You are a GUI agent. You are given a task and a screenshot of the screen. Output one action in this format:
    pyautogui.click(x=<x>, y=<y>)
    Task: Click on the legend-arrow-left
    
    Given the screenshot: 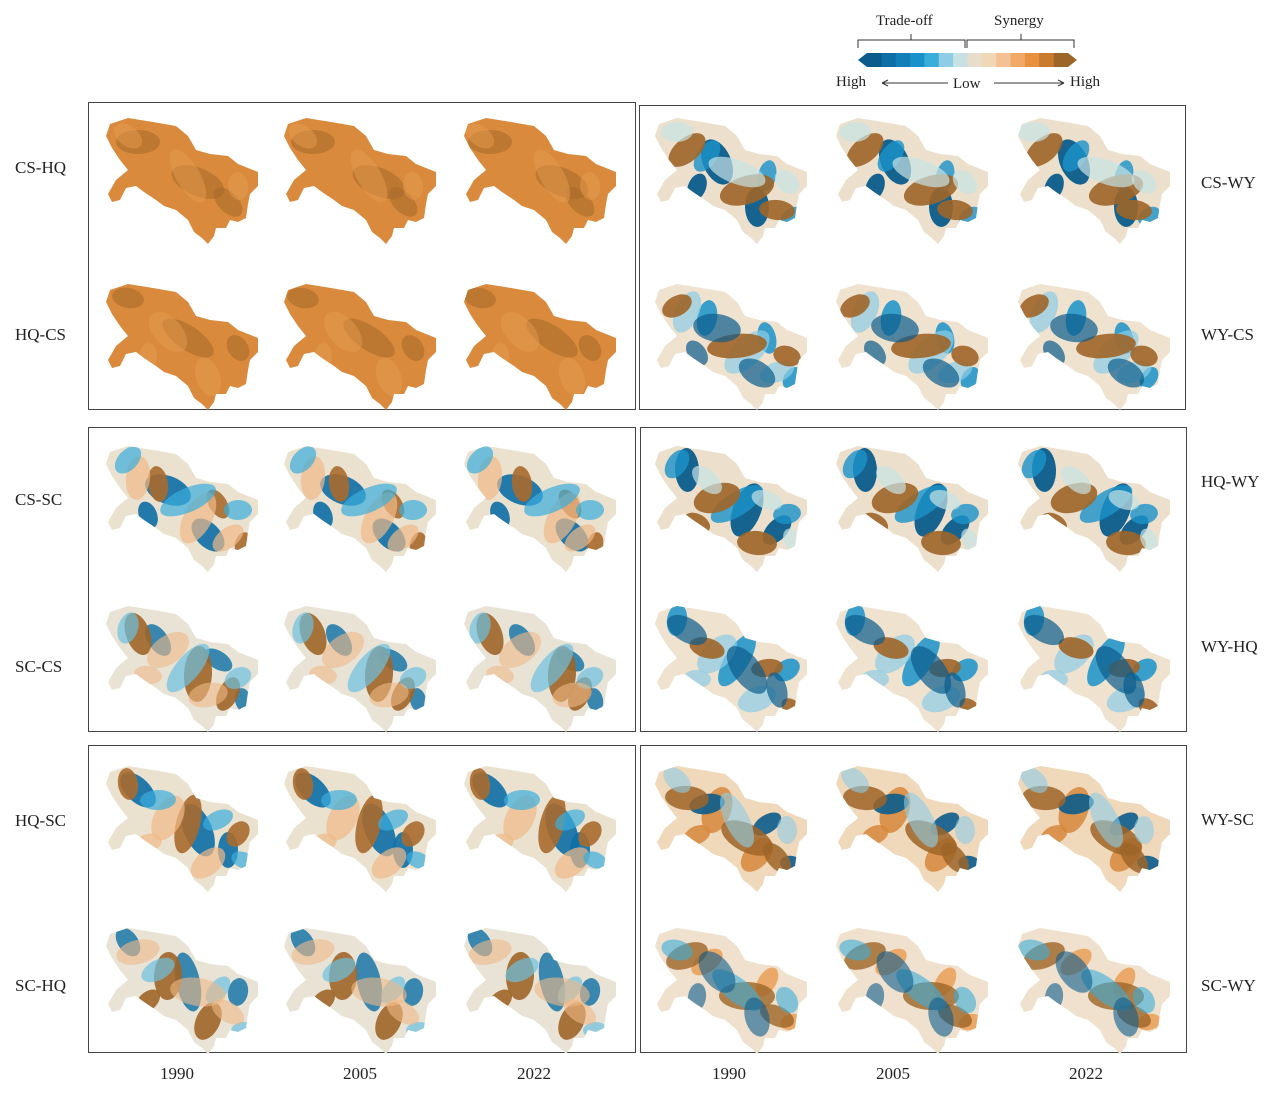 What is the action you would take?
    pyautogui.click(x=862, y=60)
    